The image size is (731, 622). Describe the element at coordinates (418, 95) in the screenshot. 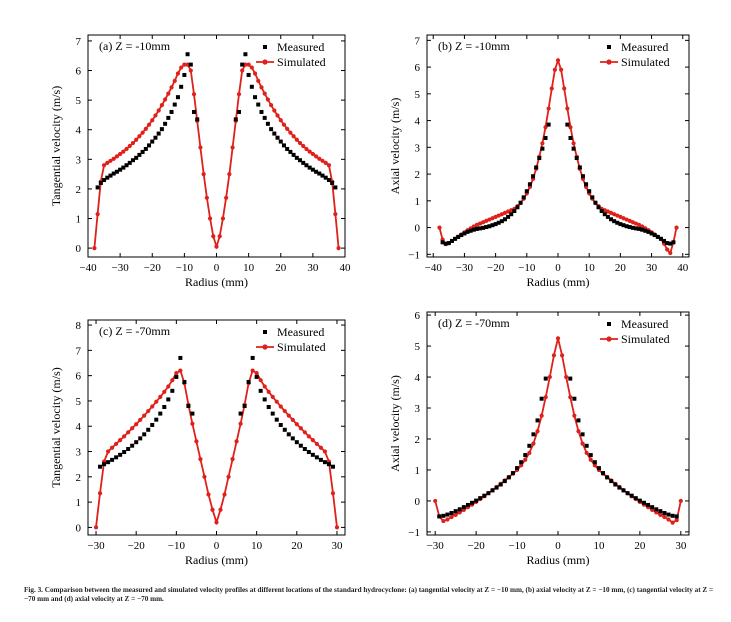

I see `y-tick-label: 5` at that location.